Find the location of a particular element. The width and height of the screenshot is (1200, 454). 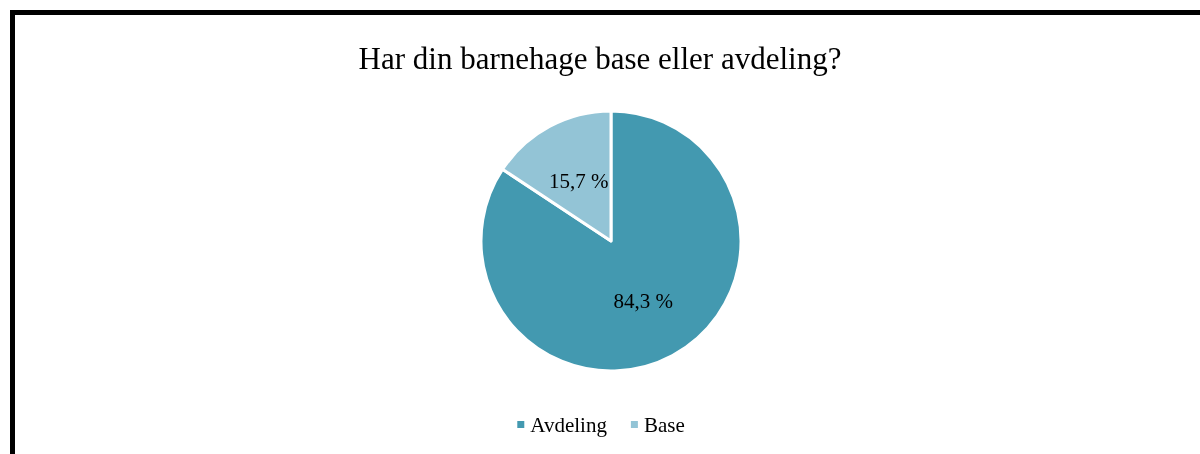

data-label: 84,3 % is located at coordinates (643, 300).